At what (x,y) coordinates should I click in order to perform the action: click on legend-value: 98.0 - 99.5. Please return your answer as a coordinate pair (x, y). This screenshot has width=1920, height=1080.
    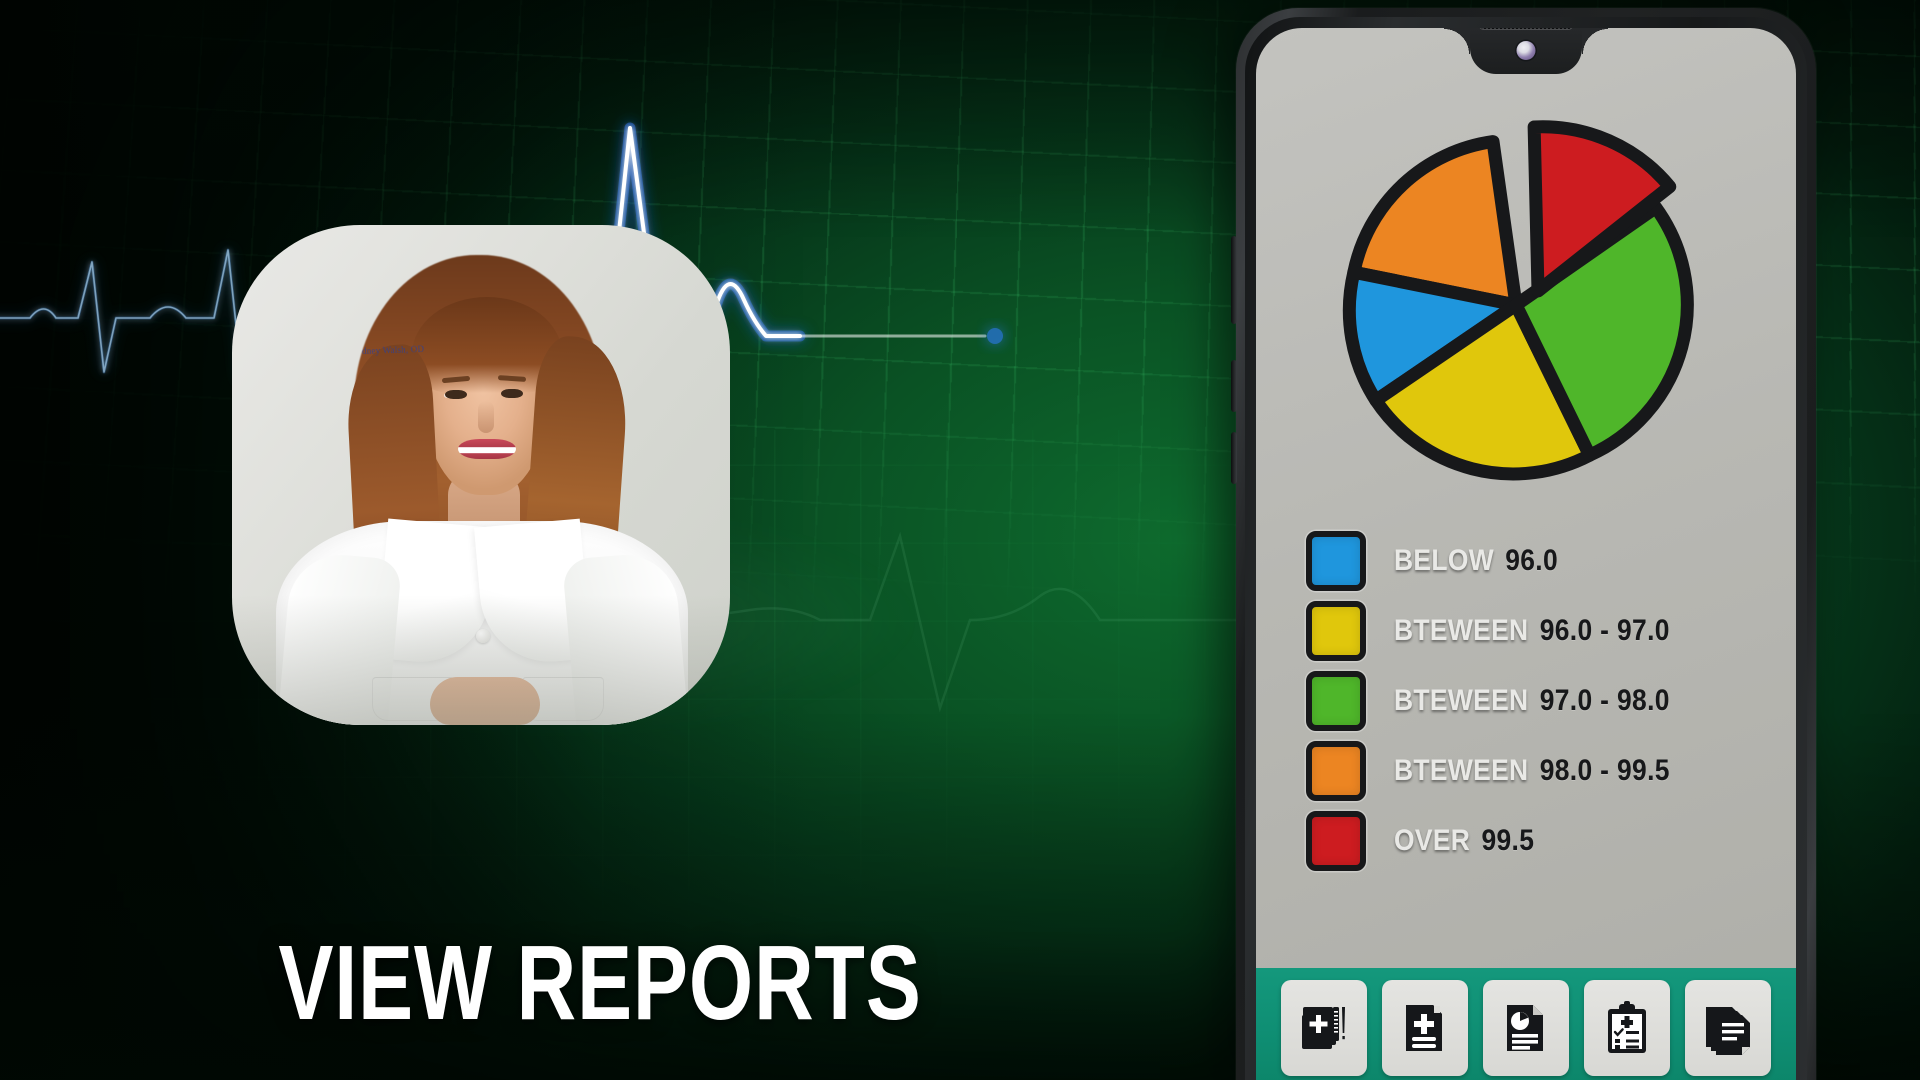
    Looking at the image, I should click on (1604, 770).